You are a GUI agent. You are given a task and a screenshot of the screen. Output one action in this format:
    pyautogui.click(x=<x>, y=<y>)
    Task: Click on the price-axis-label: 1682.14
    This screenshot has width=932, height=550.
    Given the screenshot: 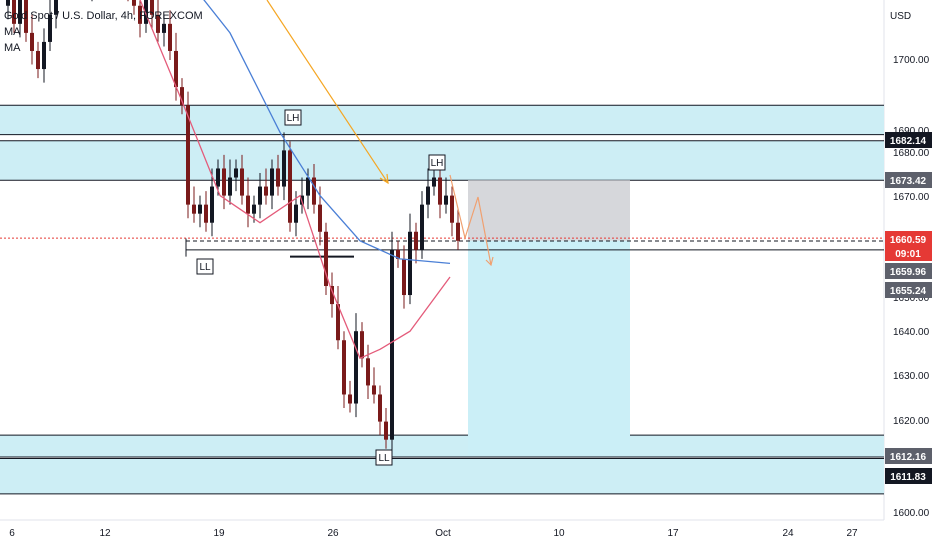 What is the action you would take?
    pyautogui.click(x=908, y=141)
    